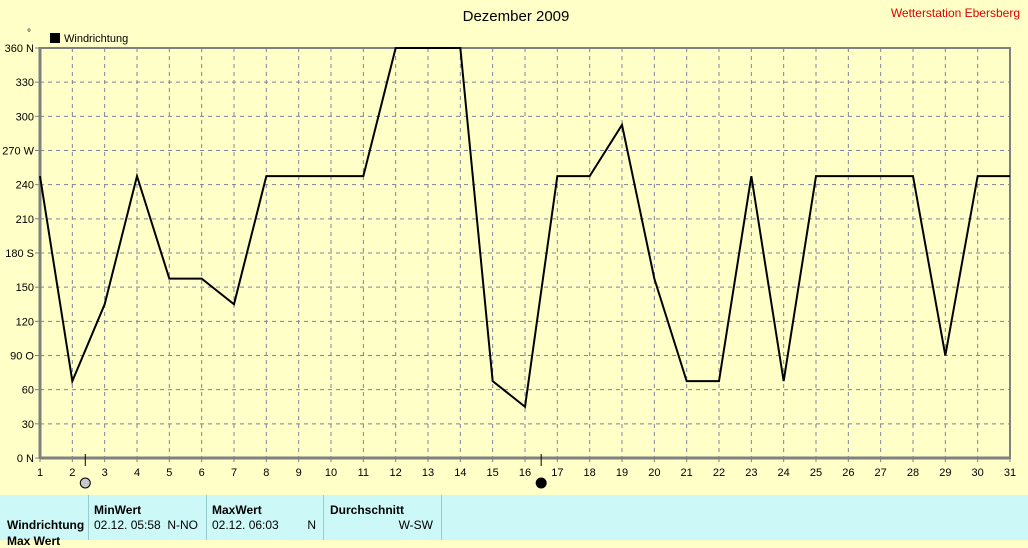 The height and width of the screenshot is (548, 1028). What do you see at coordinates (29, 33) in the screenshot?
I see `unit-label: °` at bounding box center [29, 33].